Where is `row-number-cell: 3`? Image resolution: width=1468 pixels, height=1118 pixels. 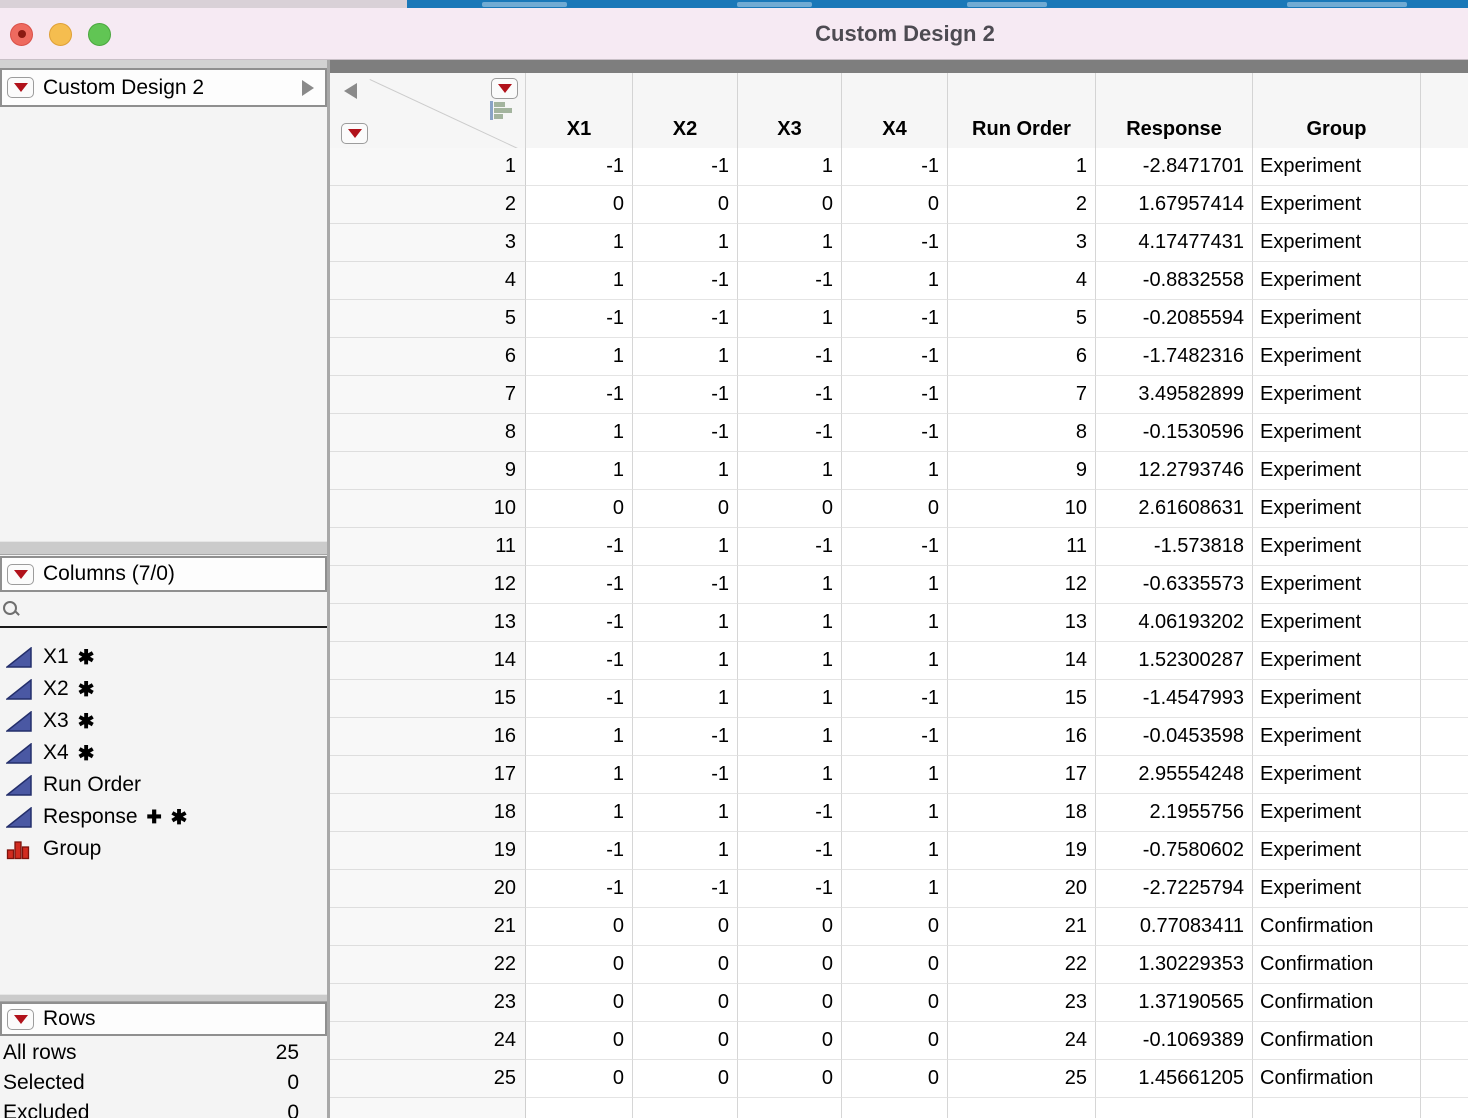 row-number-cell: 3 is located at coordinates (428, 243).